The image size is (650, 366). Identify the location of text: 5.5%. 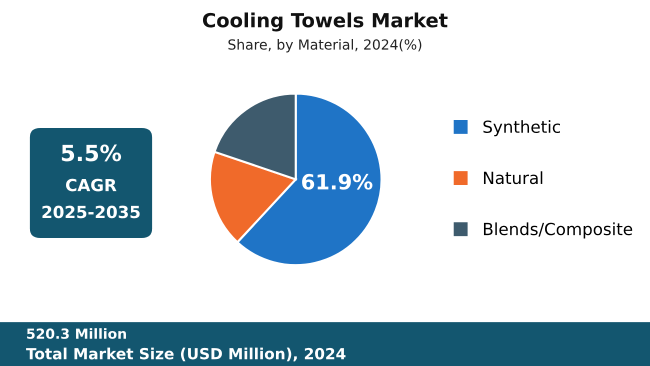
(92, 153).